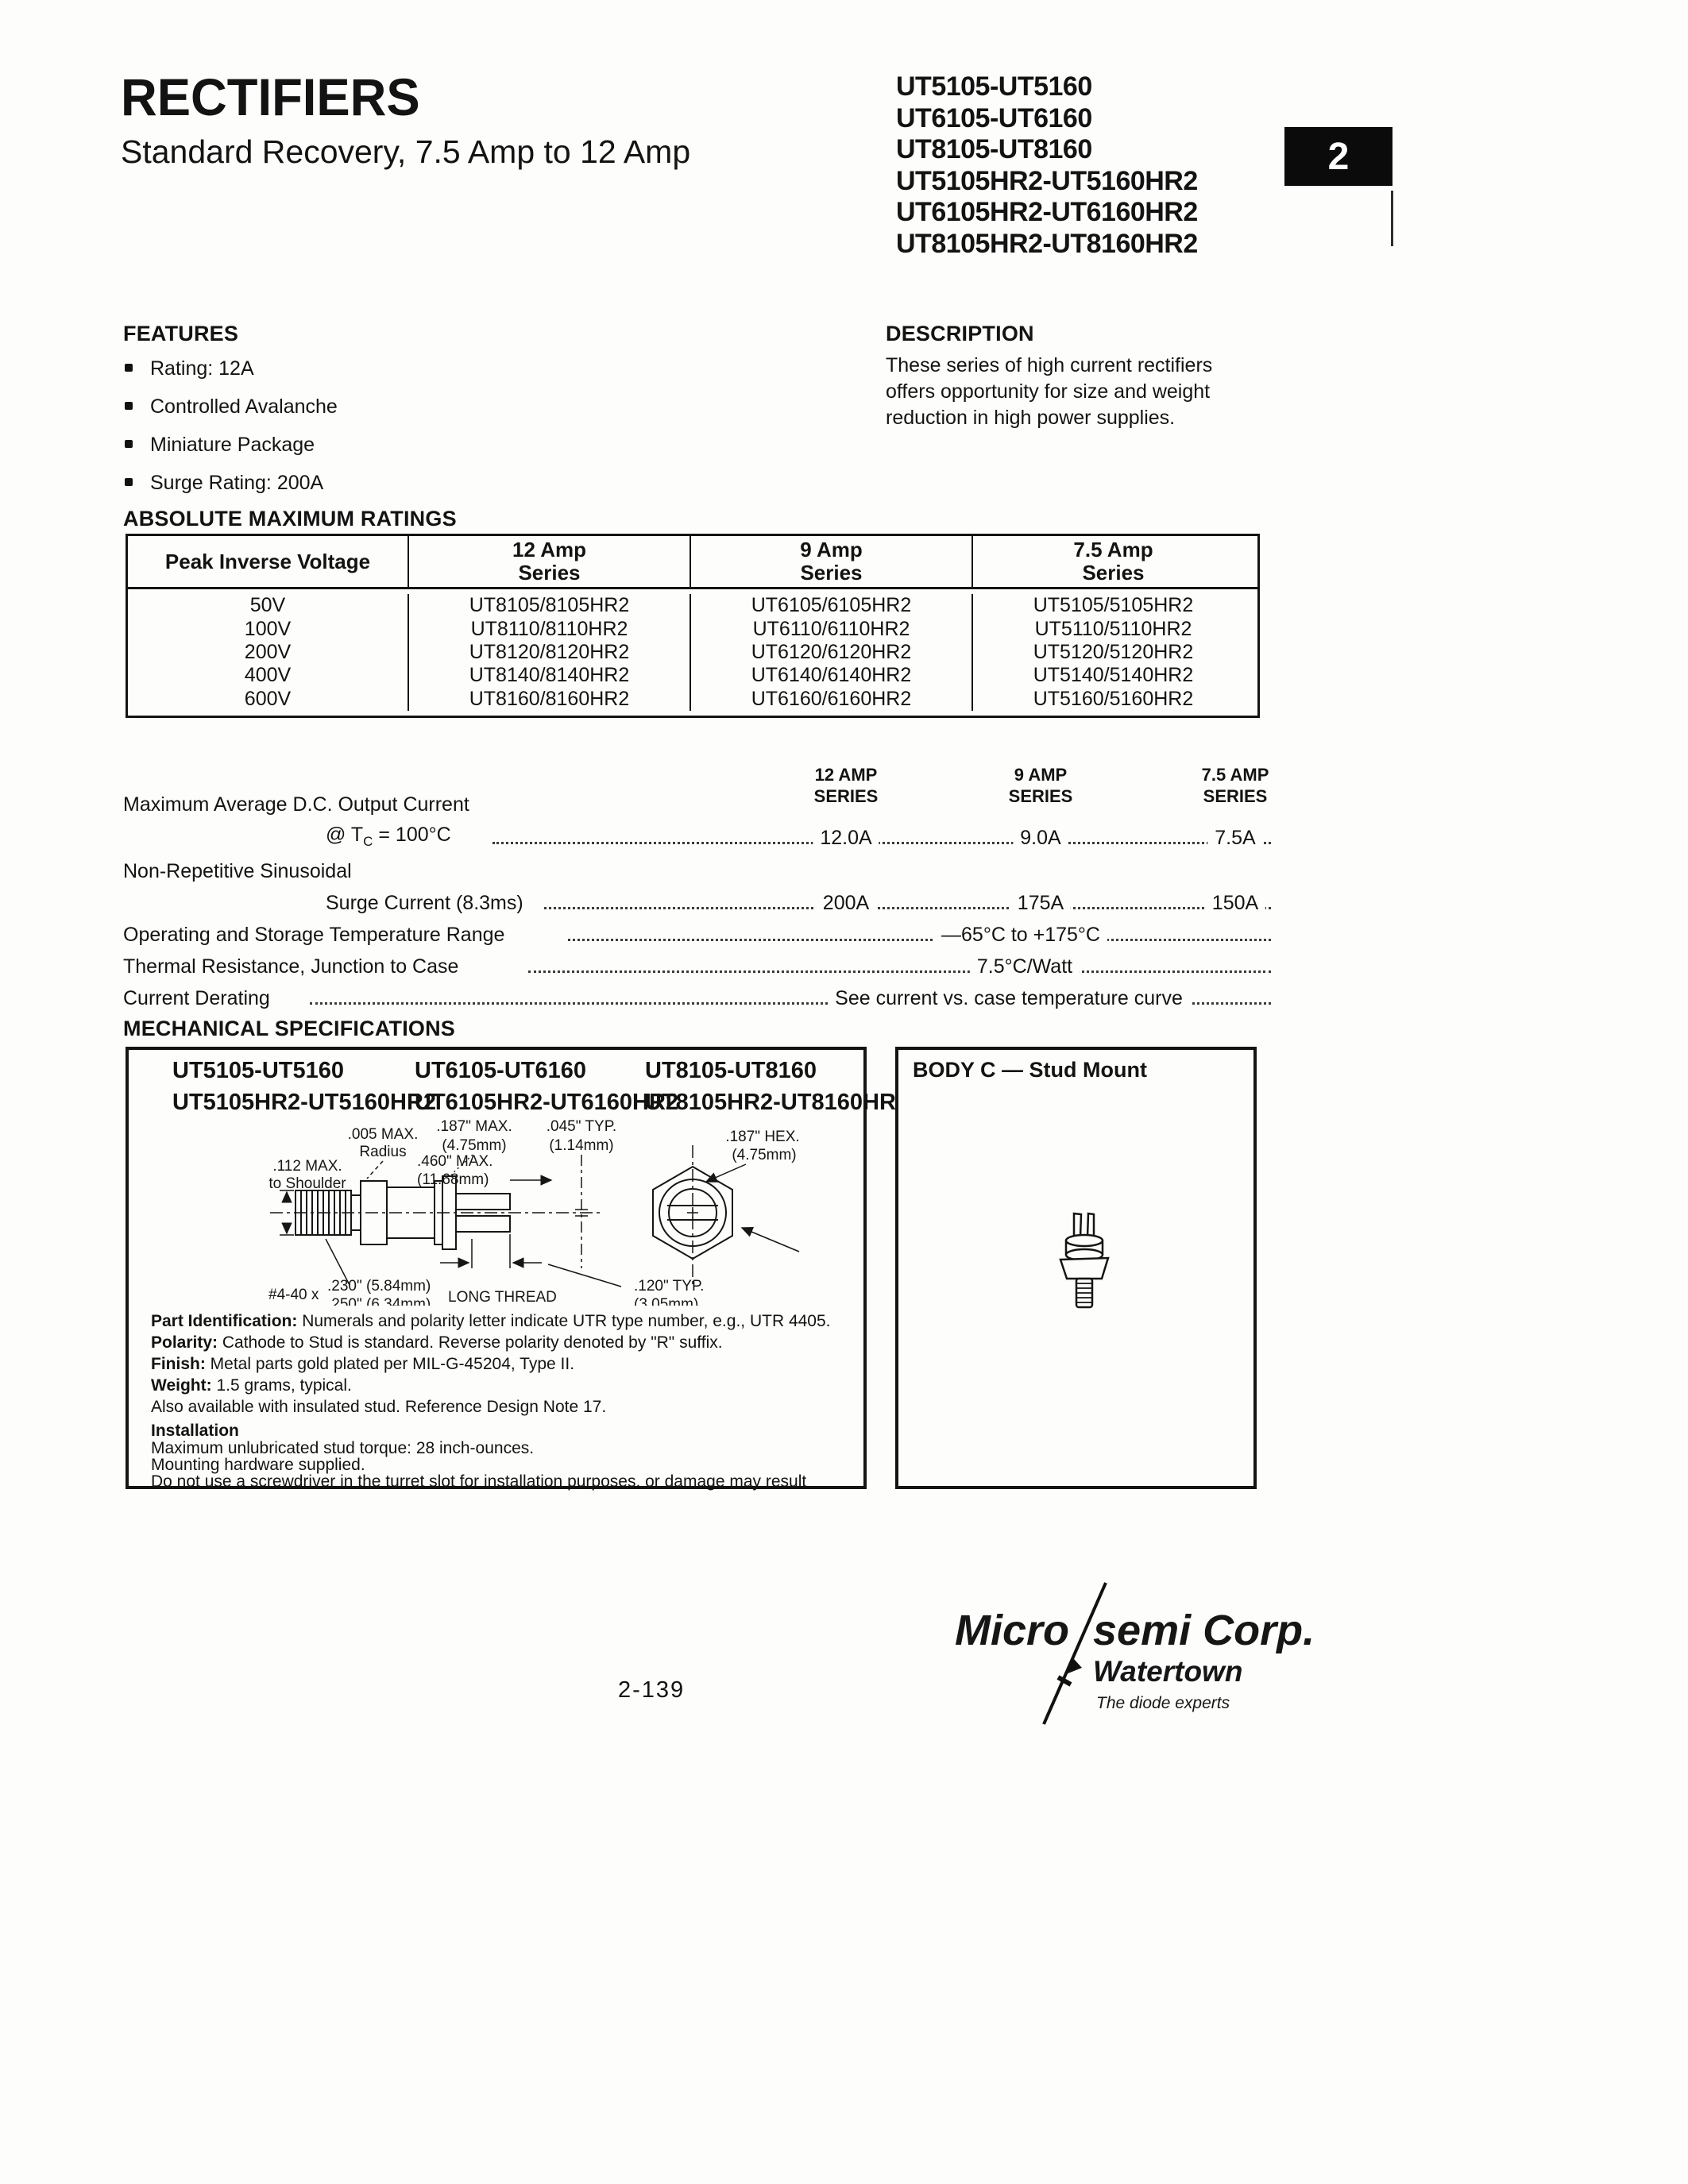 The height and width of the screenshot is (2184, 1688). What do you see at coordinates (268, 675) in the screenshot?
I see `cell-voltage: 400V` at bounding box center [268, 675].